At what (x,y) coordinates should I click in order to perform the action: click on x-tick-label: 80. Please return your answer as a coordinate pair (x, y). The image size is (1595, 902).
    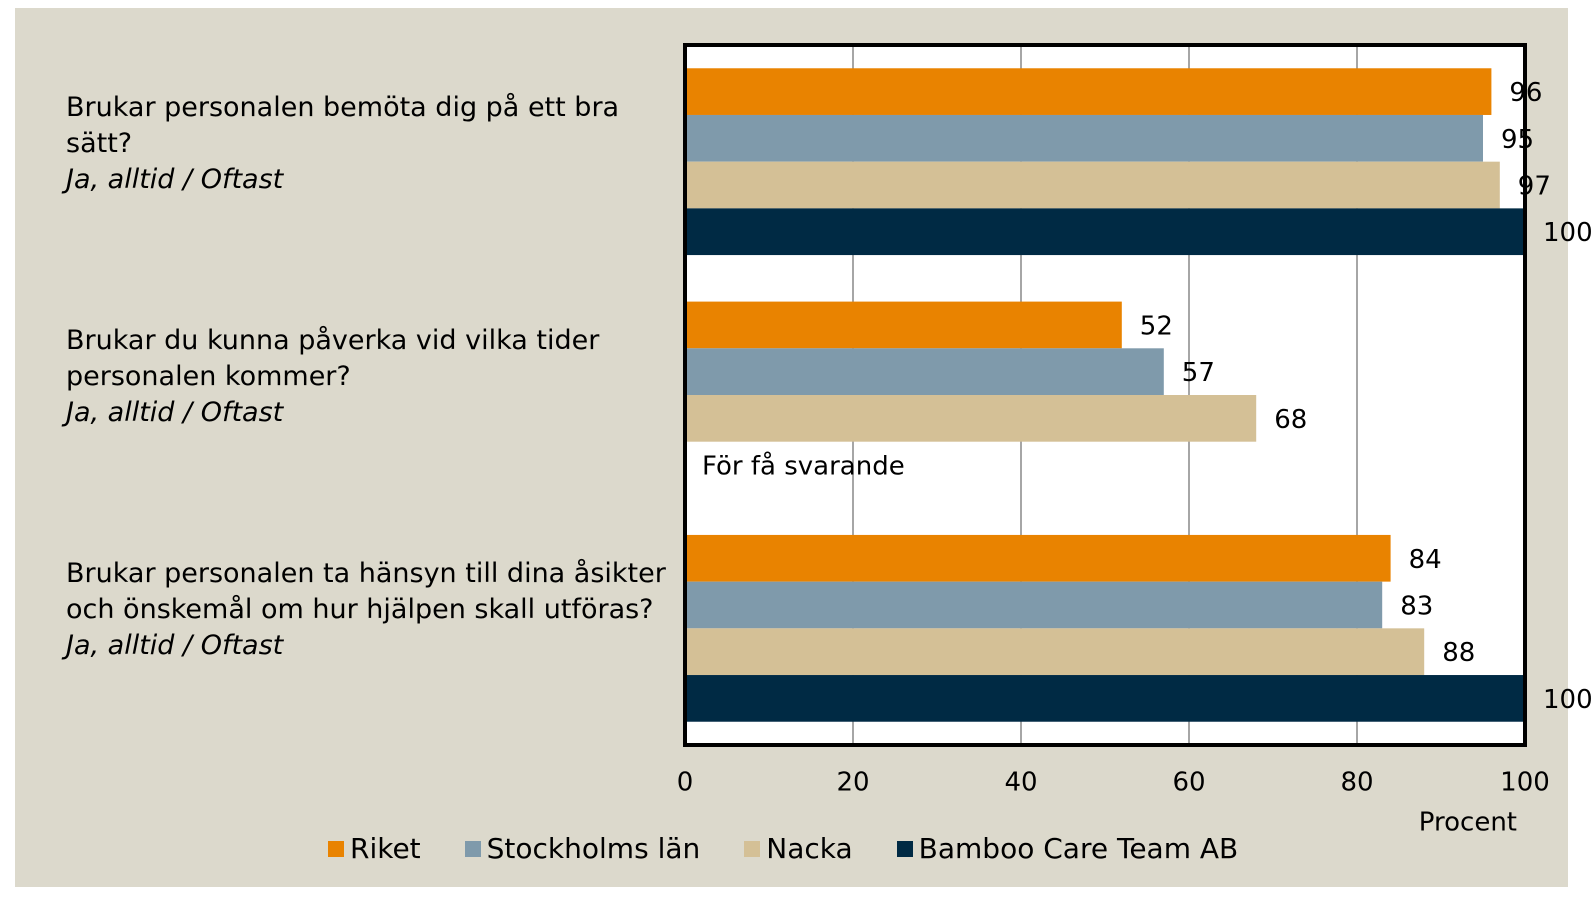
    Looking at the image, I should click on (1356, 783).